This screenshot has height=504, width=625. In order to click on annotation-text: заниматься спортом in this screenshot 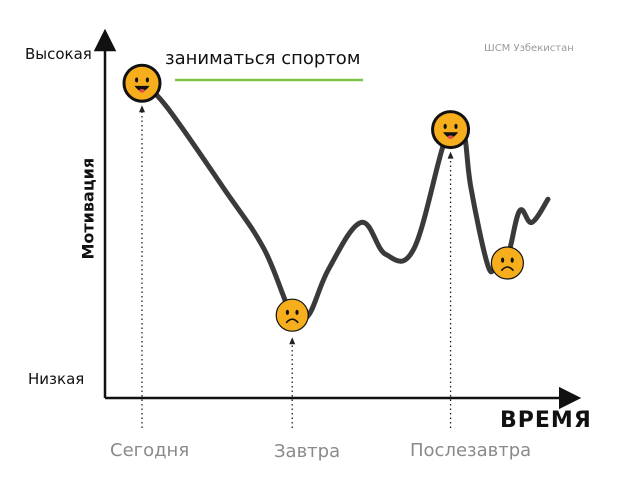, I will do `click(263, 58)`.